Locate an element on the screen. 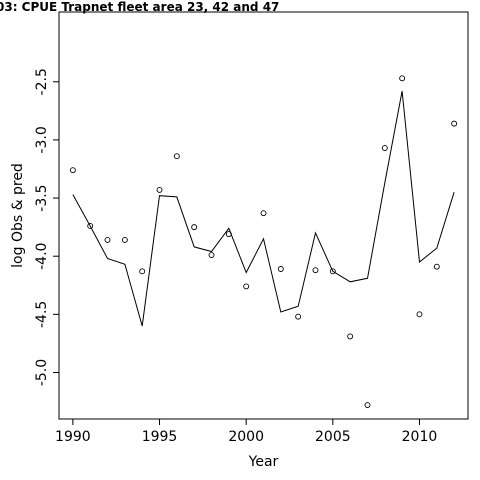 The image size is (480, 480). y-axis-label: log Obs & pred is located at coordinates (18, 215).